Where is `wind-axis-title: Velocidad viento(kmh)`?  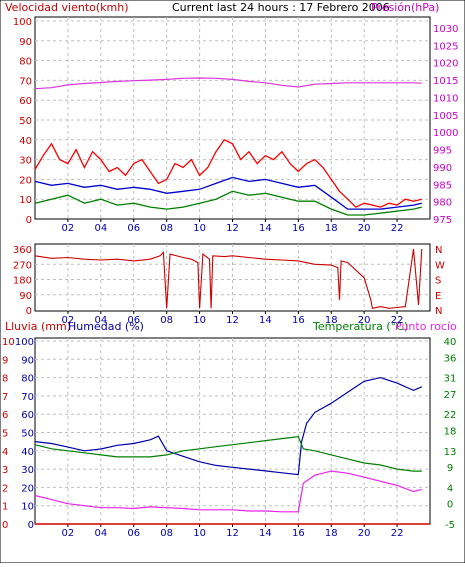 wind-axis-title: Velocidad viento(kmh) is located at coordinates (67, 7).